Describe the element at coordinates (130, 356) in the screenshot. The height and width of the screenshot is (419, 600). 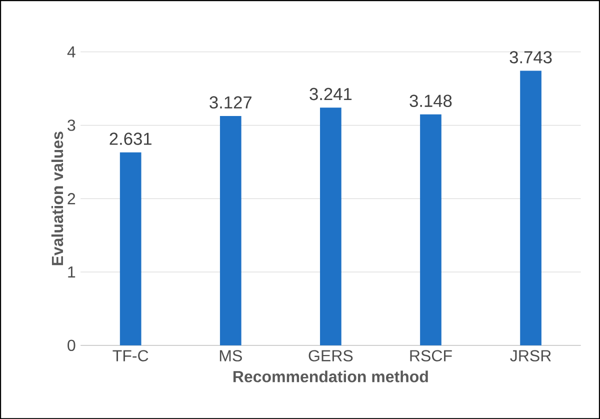
I see `x-tick-label: TF-C` at that location.